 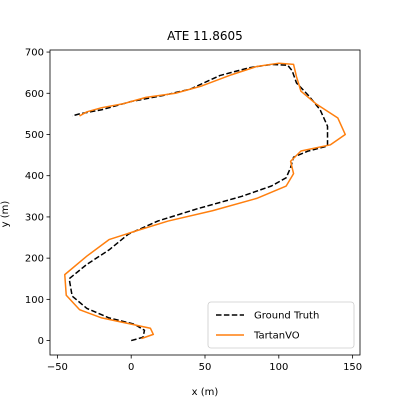 What do you see at coordinates (205, 36) in the screenshot?
I see `chart-title: ATE 11.8605` at bounding box center [205, 36].